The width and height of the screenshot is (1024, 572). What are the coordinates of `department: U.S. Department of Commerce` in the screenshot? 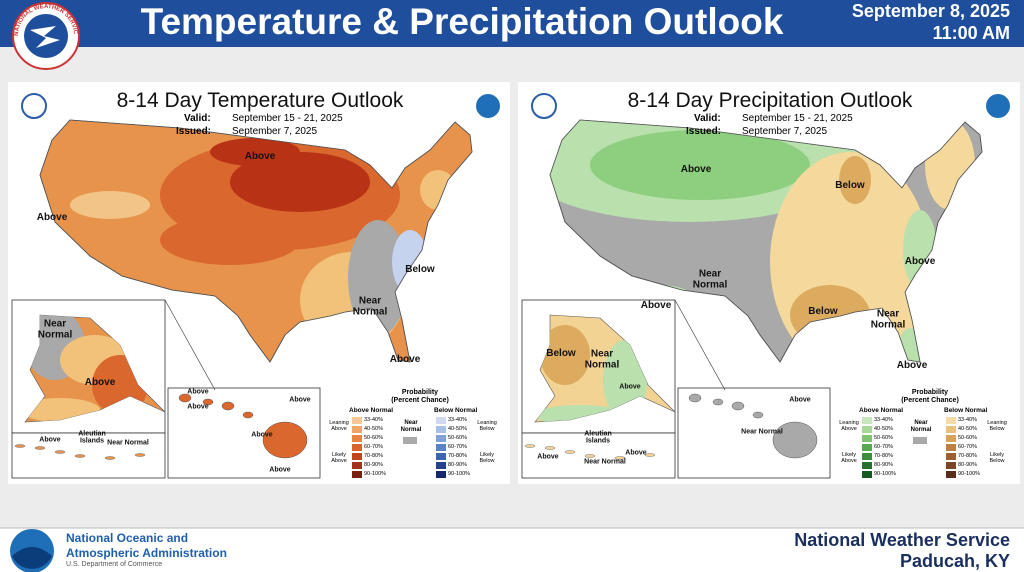 It's located at (114, 564).